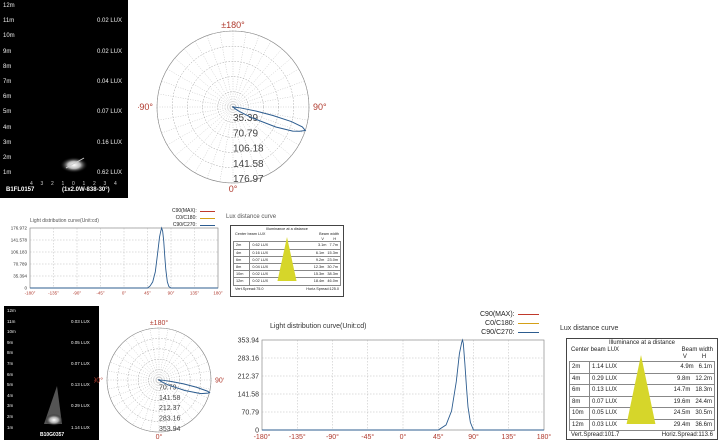 The image size is (722, 445). I want to click on distance-label: 11m, so click(11, 321).